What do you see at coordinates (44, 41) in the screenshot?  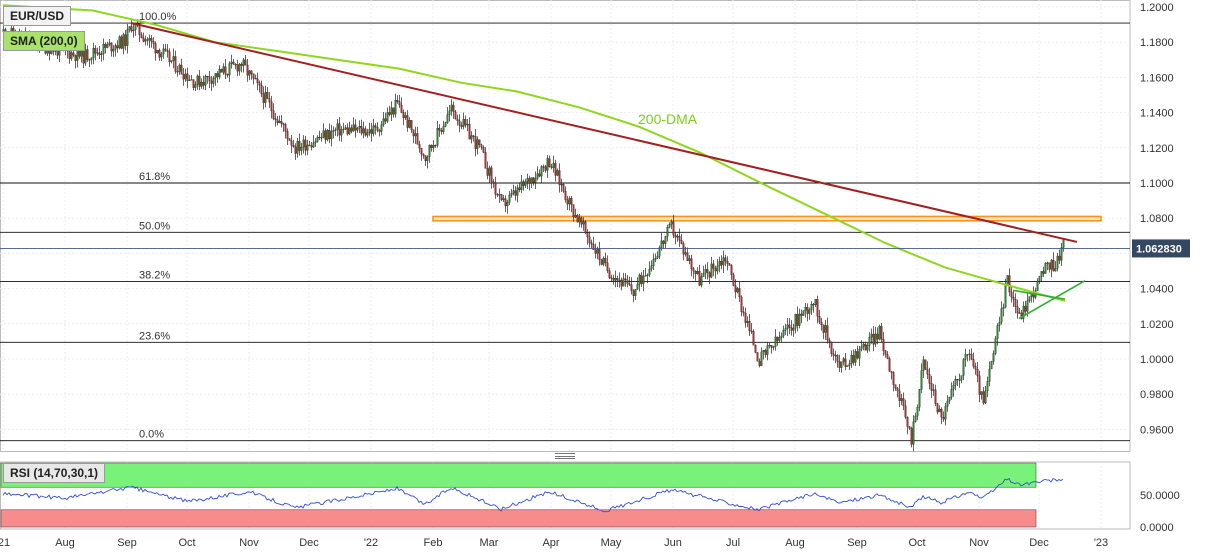 I see `sma-legend: SMA (200,0)` at bounding box center [44, 41].